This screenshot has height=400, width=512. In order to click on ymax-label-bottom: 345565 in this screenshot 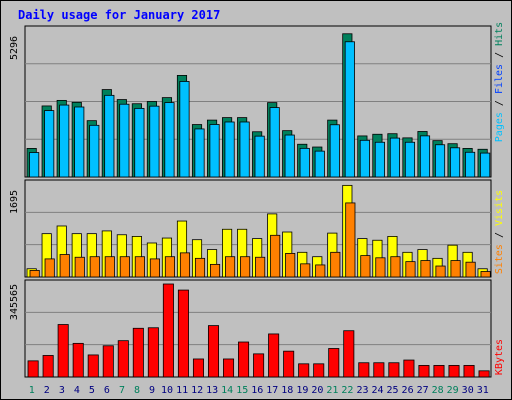, I will do `click(14, 302)`.